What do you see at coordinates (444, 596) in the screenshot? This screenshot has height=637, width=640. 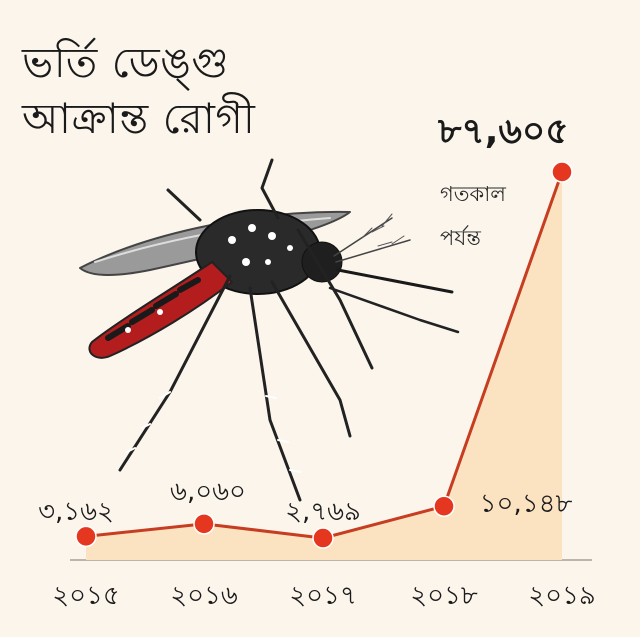 I see `x-tick-label-4: ২০১৮` at bounding box center [444, 596].